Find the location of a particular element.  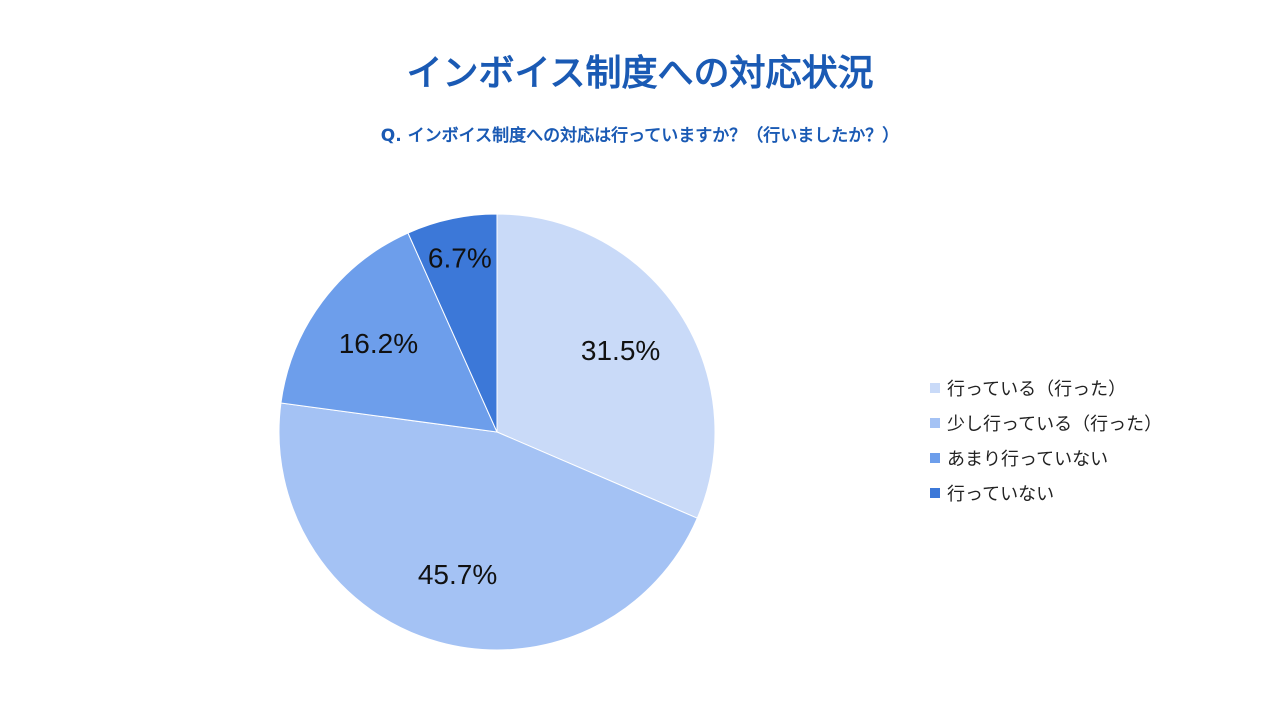

slice-value-label-3: 16.2% is located at coordinates (378, 343).